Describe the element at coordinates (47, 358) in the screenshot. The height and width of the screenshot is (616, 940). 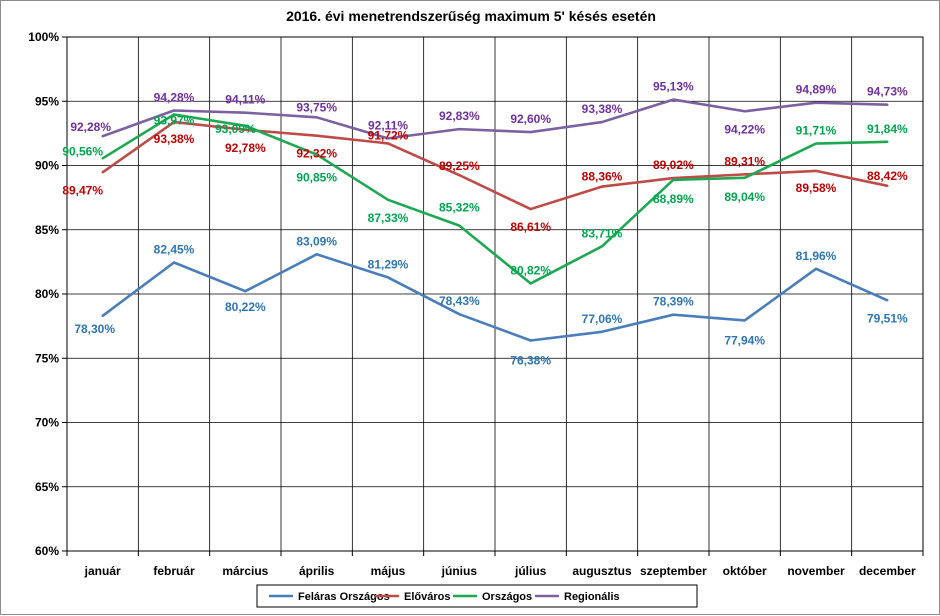
I see `y-tick-label: 75%` at that location.